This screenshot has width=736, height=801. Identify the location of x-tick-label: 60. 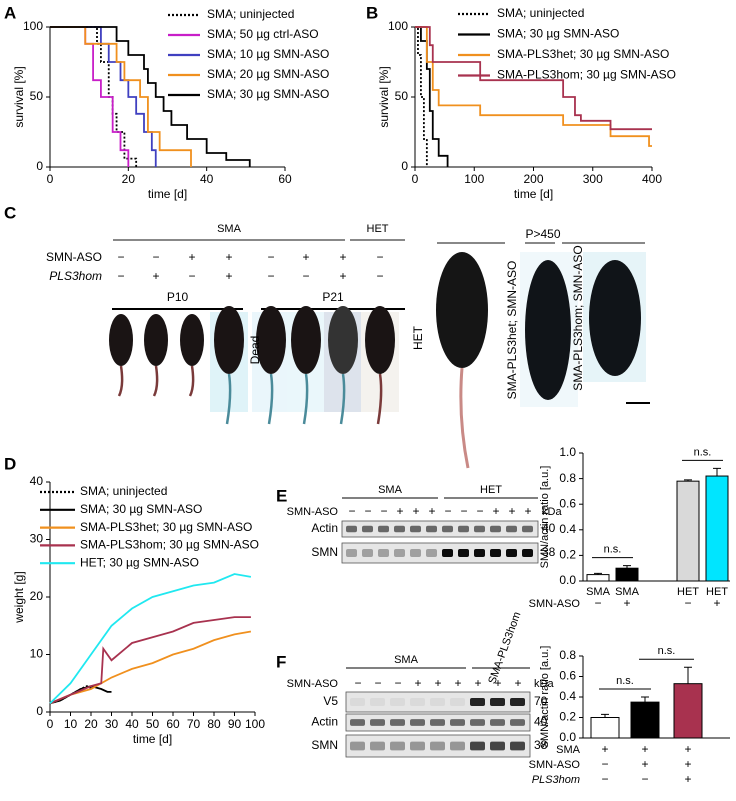
(285, 179).